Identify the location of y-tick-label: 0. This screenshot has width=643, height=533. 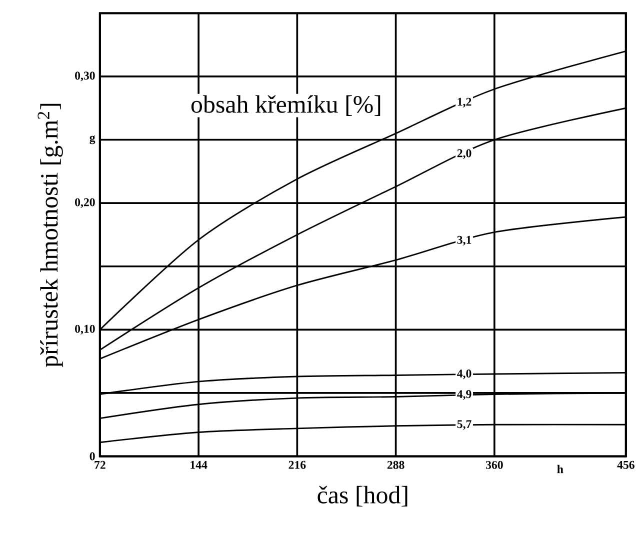
(92, 456).